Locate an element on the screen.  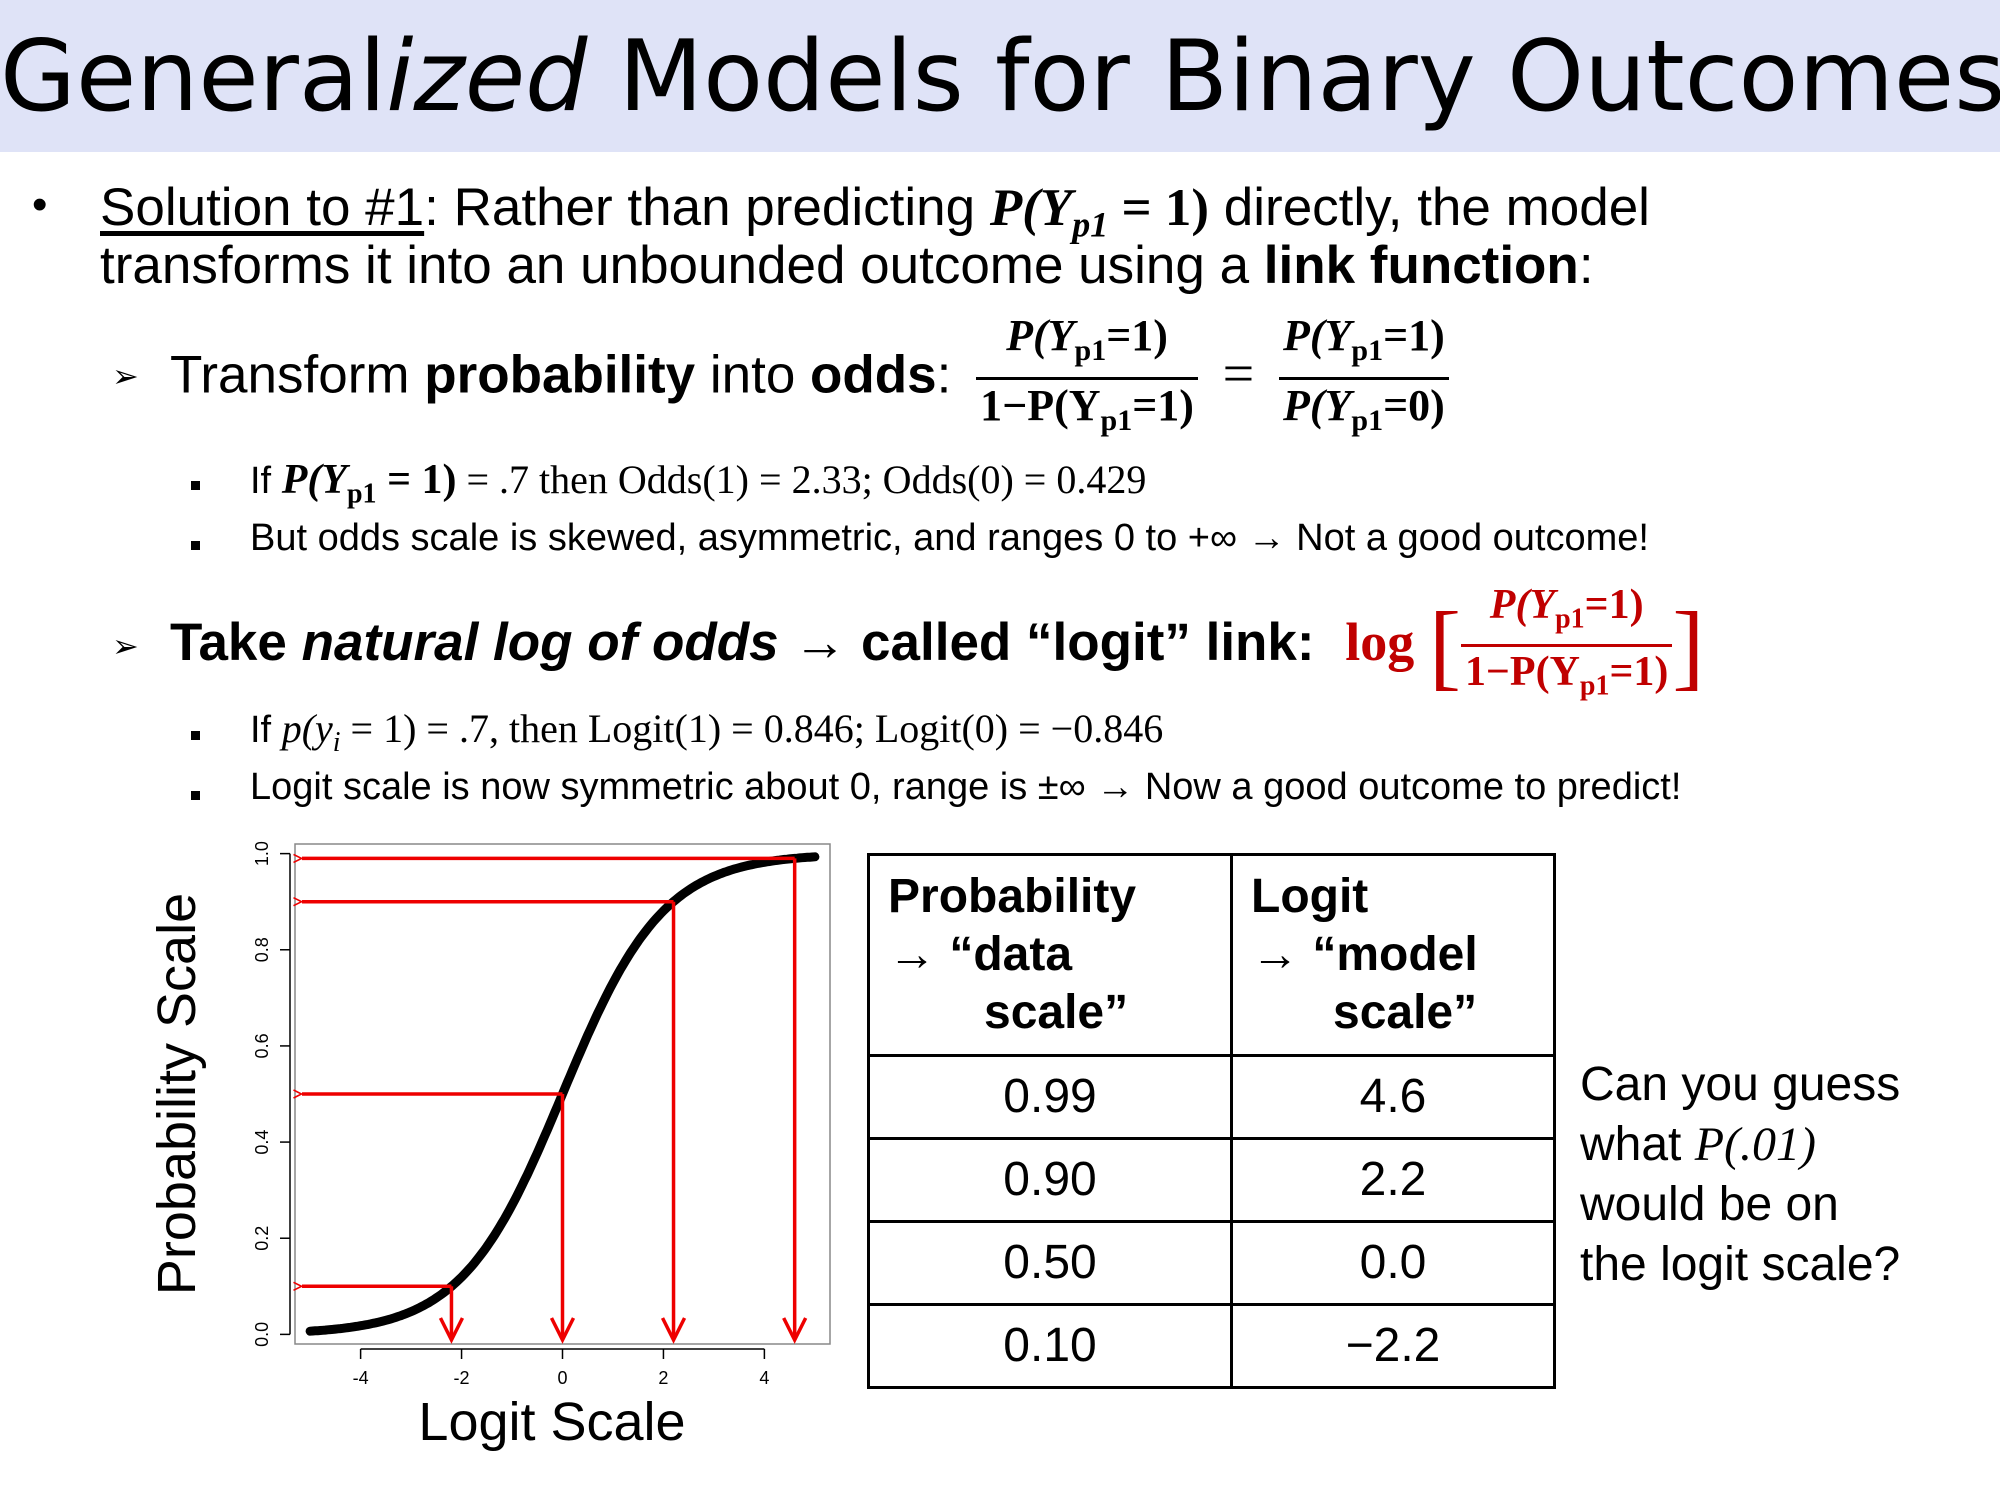
y-tick-label: 0.6 is located at coordinates (262, 1045).